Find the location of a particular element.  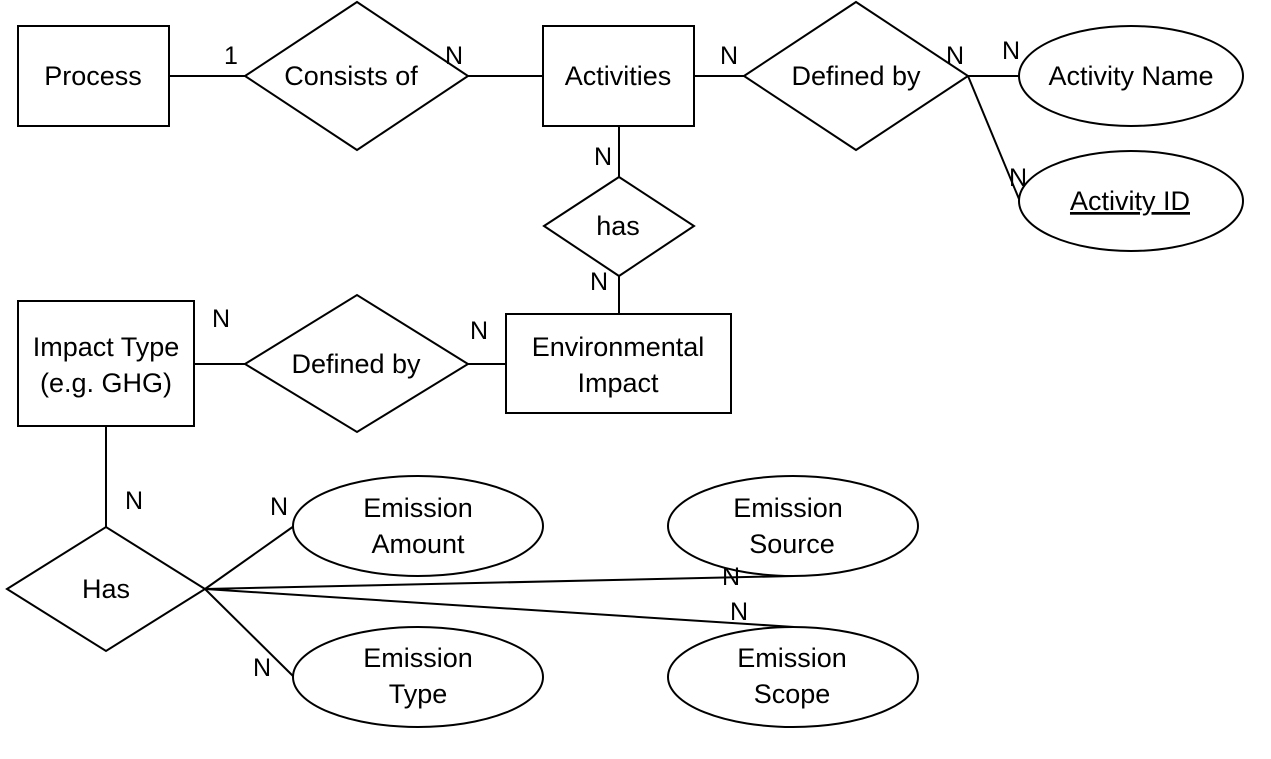

attribute-emission-source-label-line1: Emission is located at coordinates (788, 508).